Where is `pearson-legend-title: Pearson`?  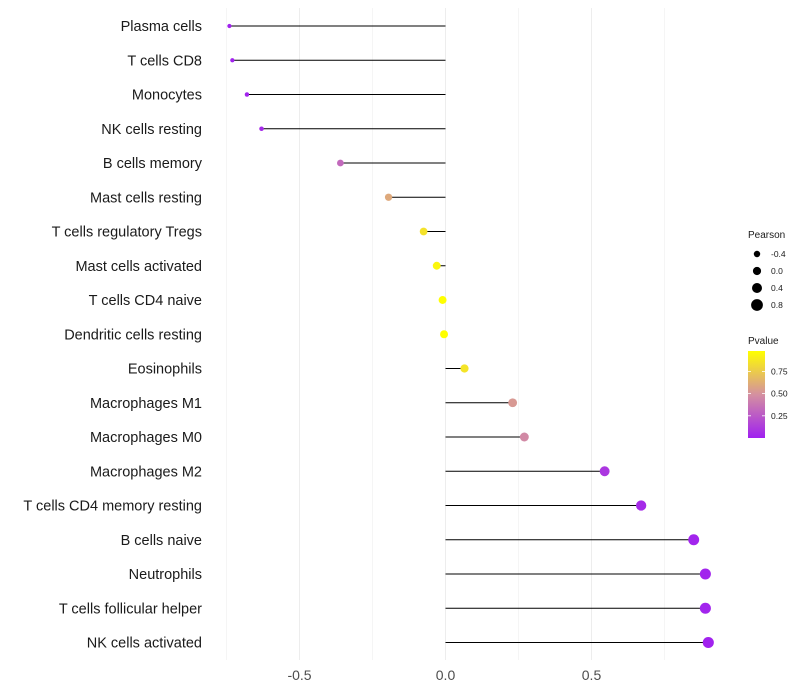
pearson-legend-title: Pearson is located at coordinates (766, 235).